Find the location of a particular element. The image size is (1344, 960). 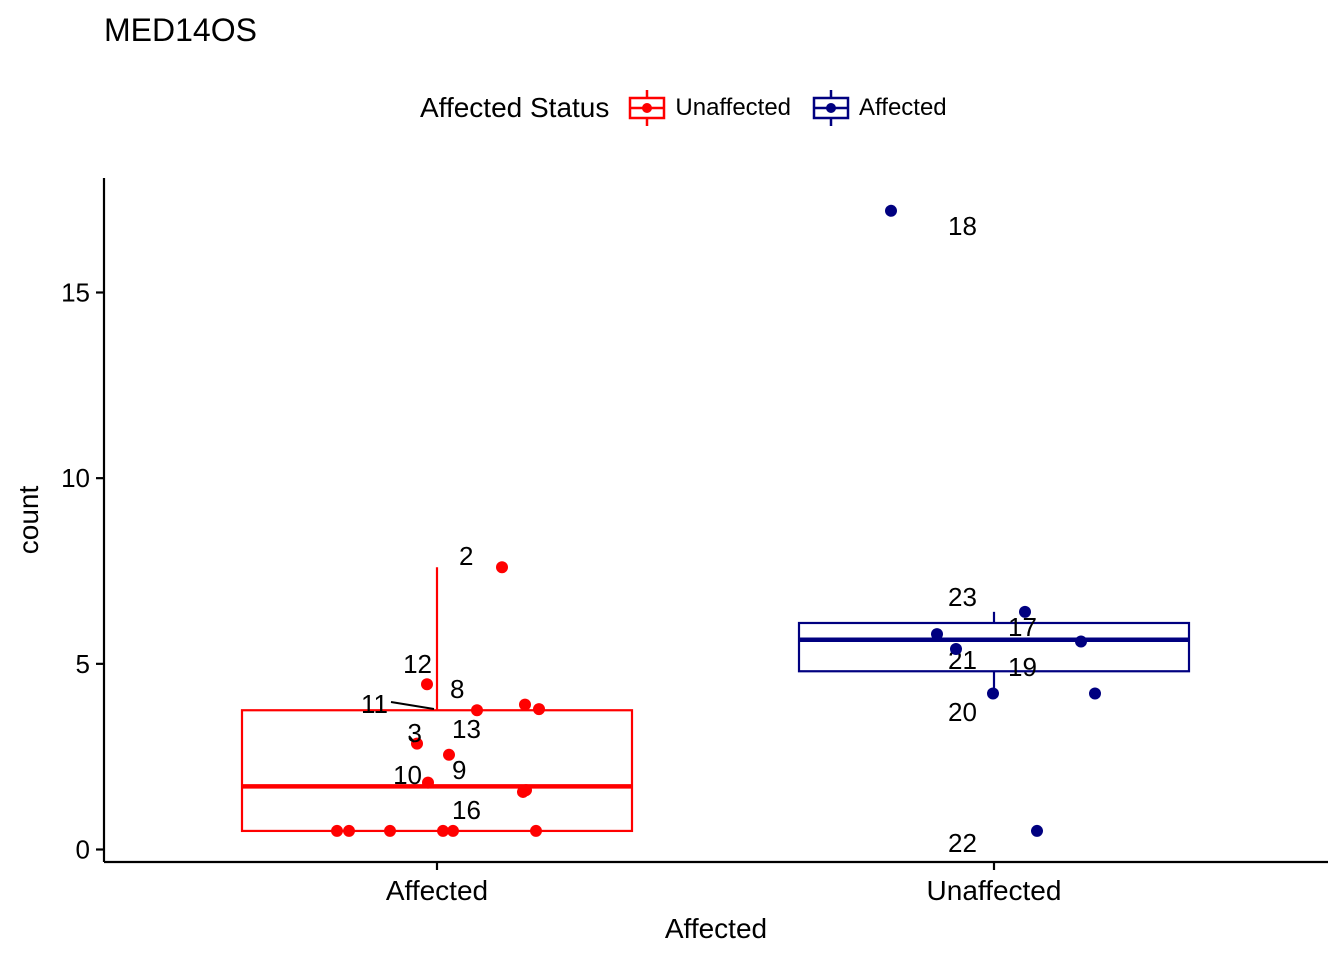

legend-key-unaffected-icon is located at coordinates (647, 108).